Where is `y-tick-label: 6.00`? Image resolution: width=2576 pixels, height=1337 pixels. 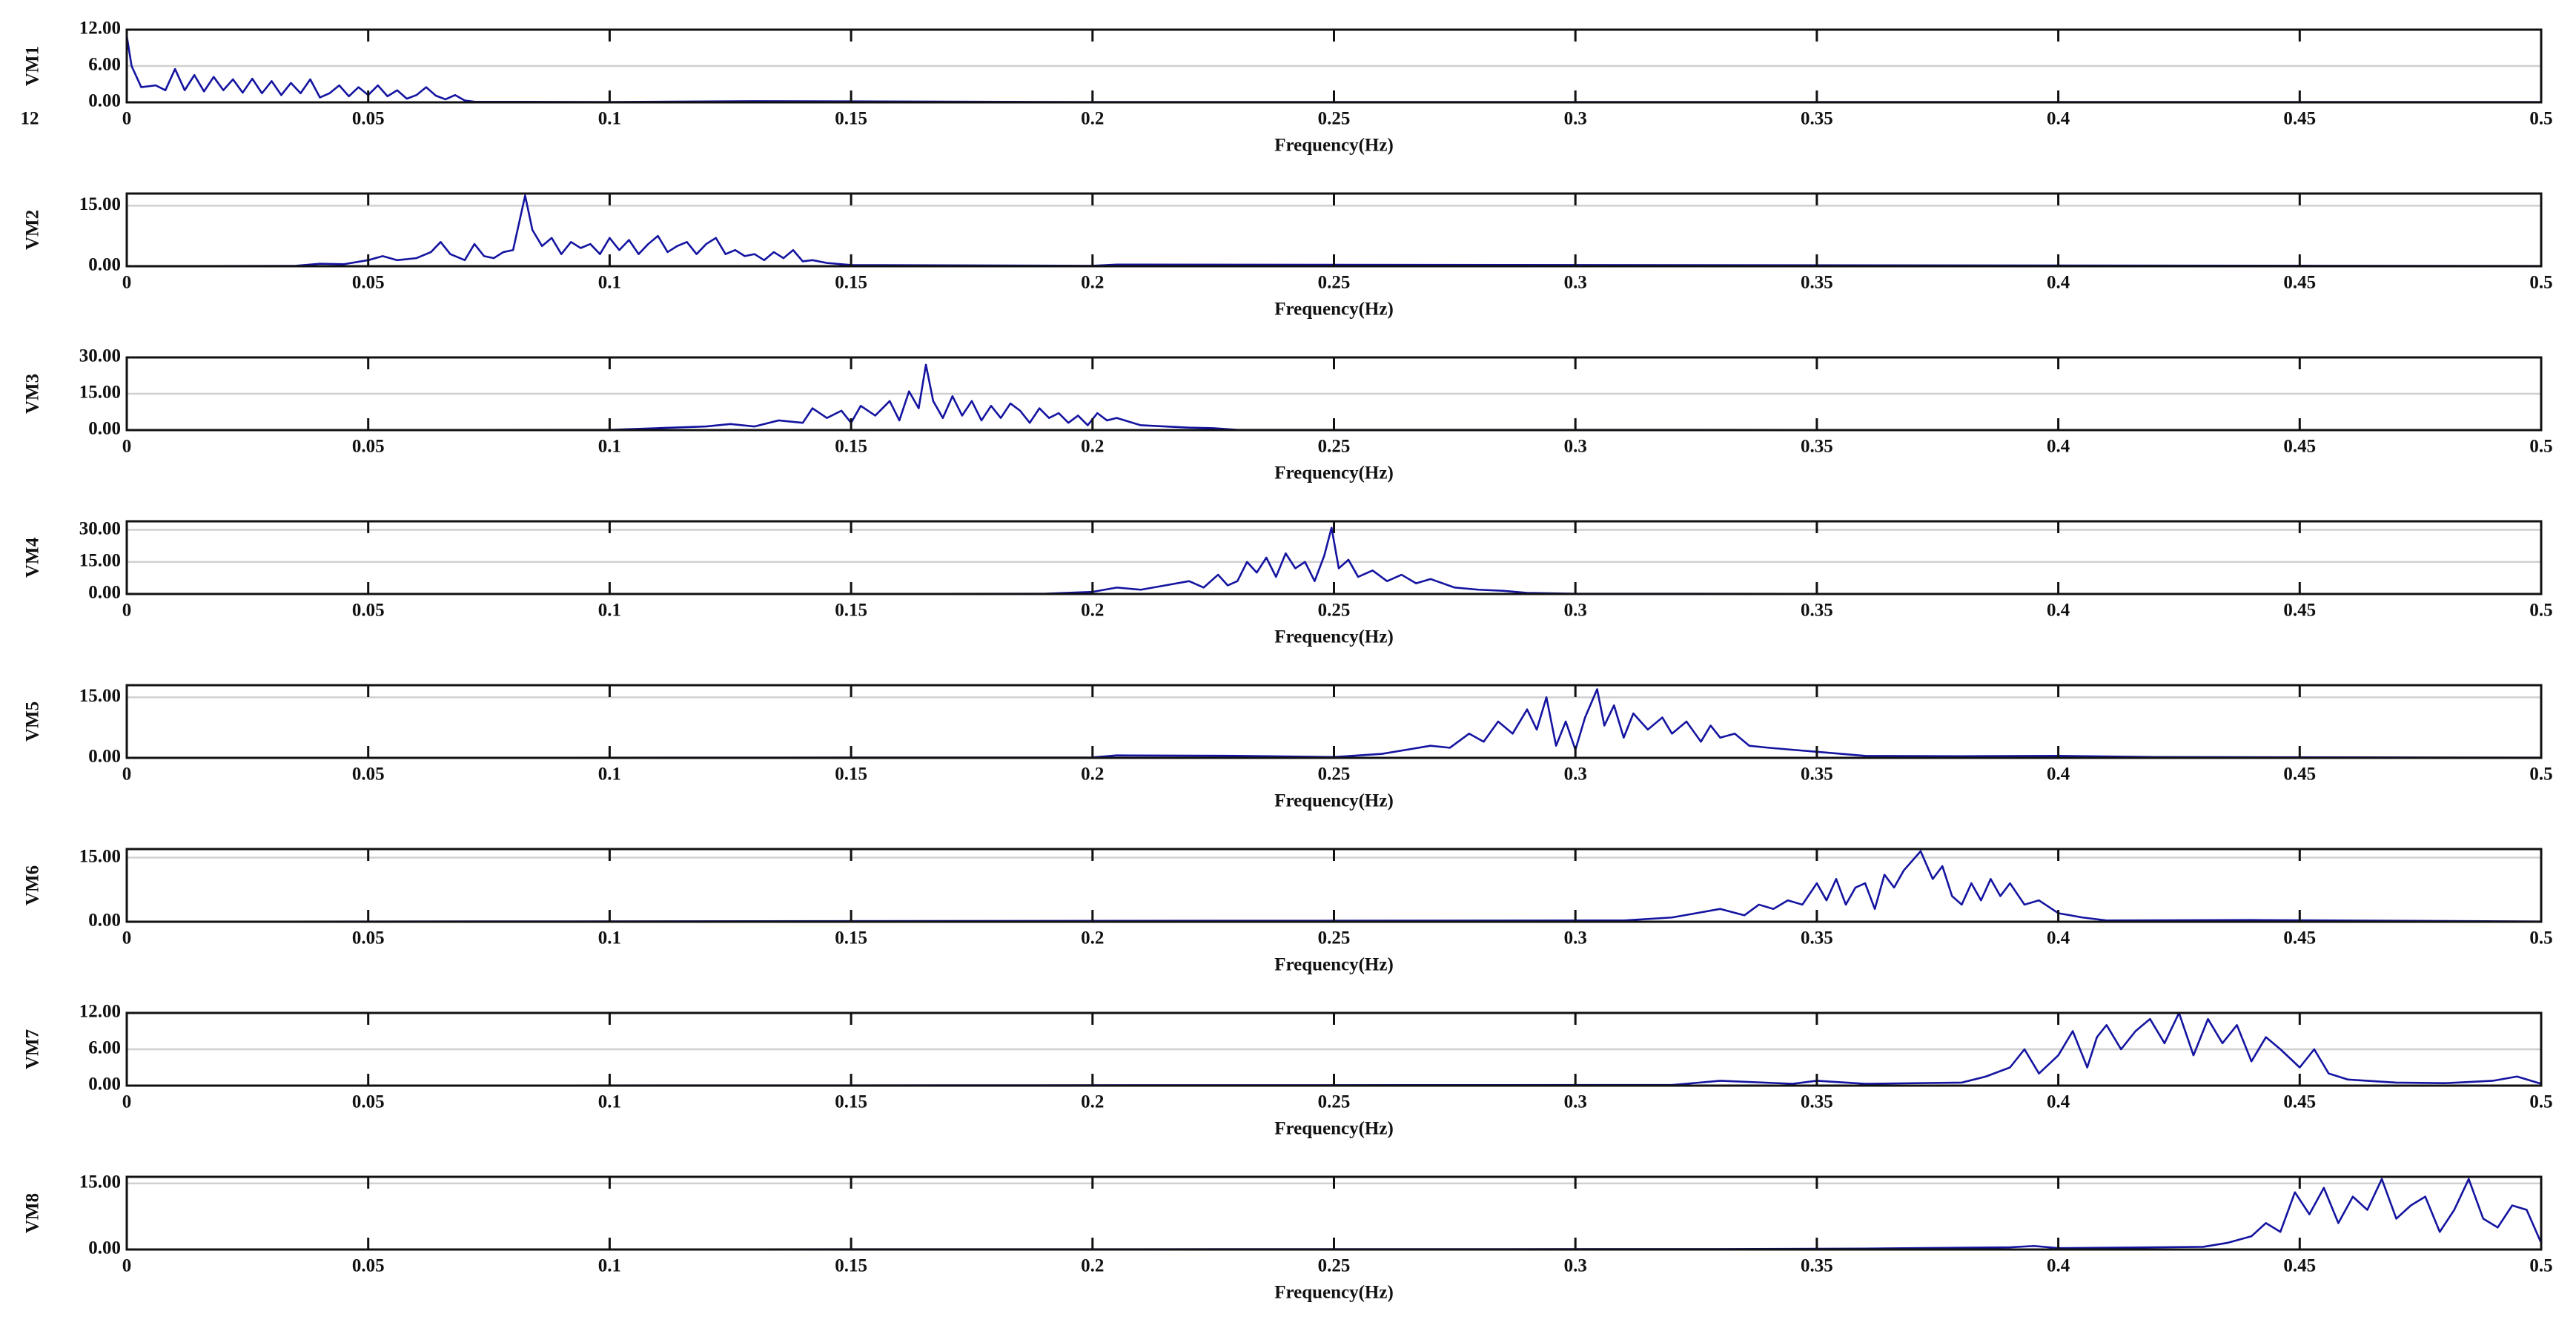
y-tick-label: 6.00 is located at coordinates (104, 1048).